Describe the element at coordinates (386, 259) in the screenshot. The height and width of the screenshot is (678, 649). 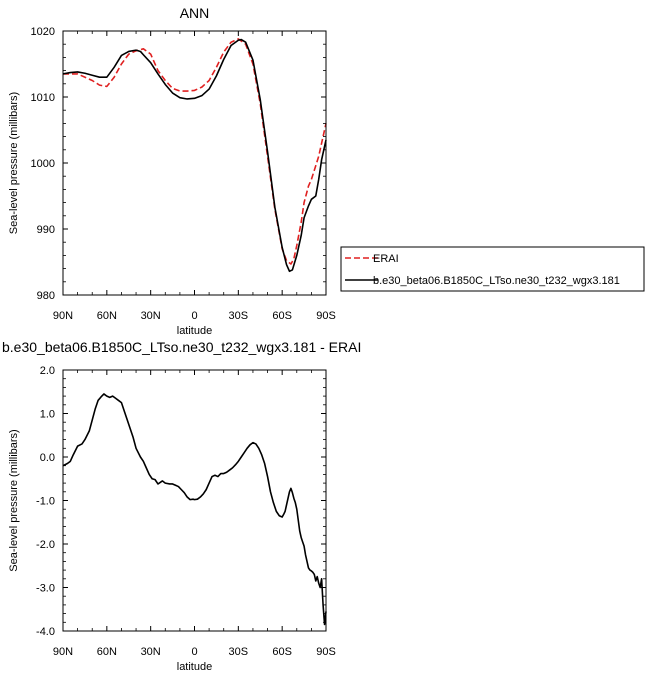
I see `legend-label: ERAI` at that location.